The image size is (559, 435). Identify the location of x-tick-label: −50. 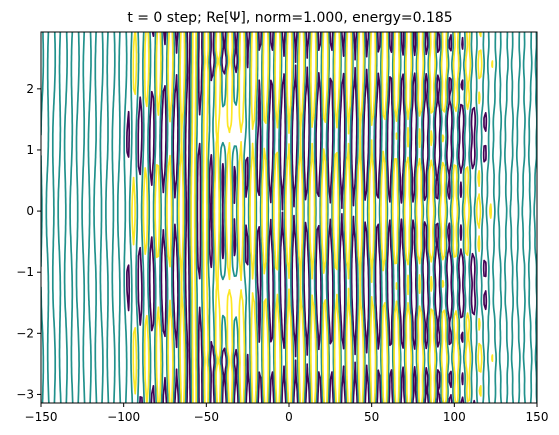
(206, 417).